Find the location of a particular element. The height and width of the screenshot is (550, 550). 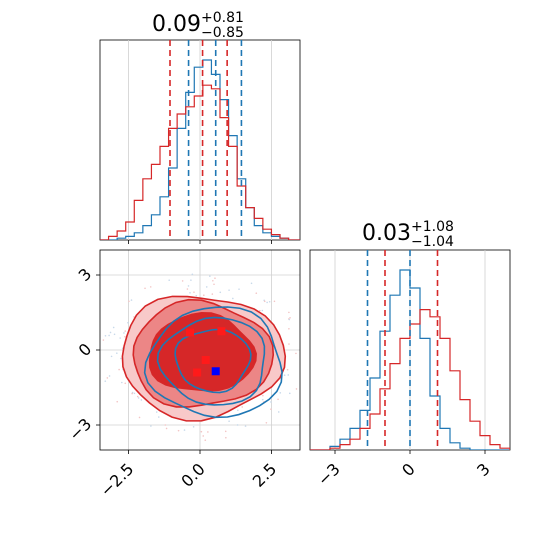

x-tick-label: −2.5 is located at coordinates (116, 479).